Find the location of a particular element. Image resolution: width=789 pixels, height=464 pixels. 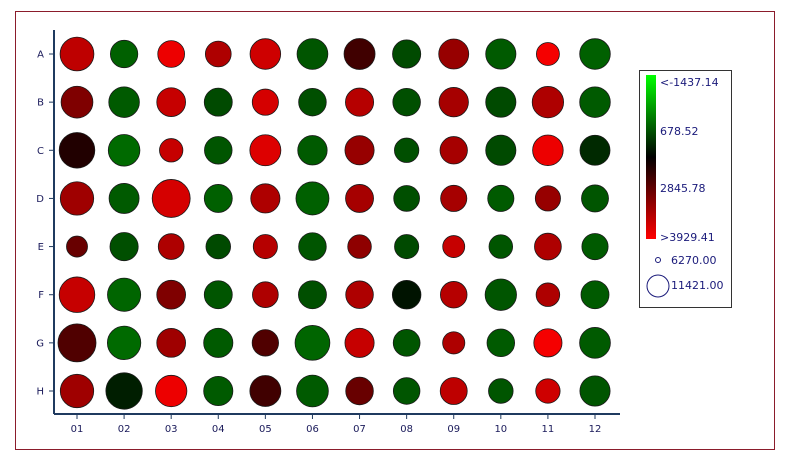

bubble-F05 is located at coordinates (265, 295).